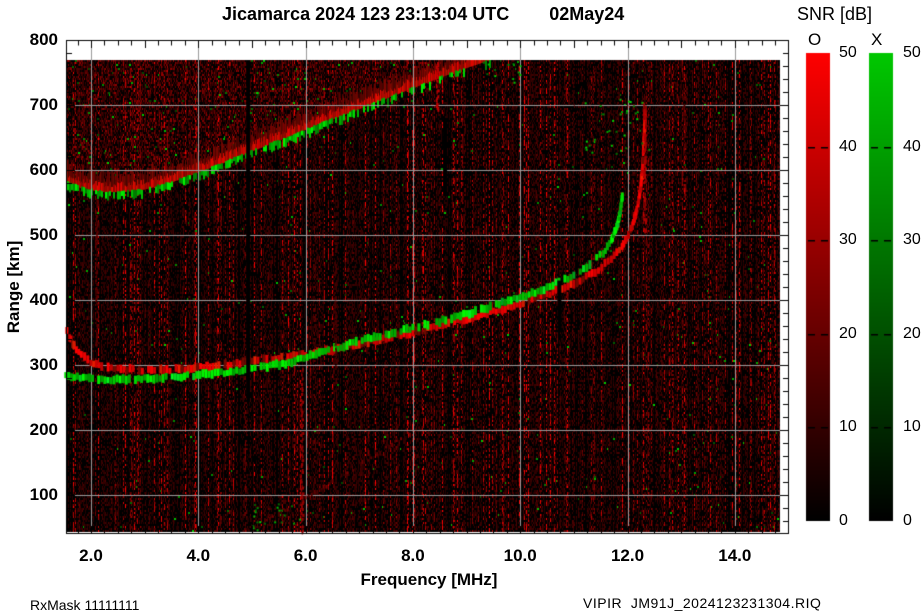 This screenshot has width=922, height=614. Describe the element at coordinates (848, 427) in the screenshot. I see `colorbar-o-tick-label: 10` at that location.